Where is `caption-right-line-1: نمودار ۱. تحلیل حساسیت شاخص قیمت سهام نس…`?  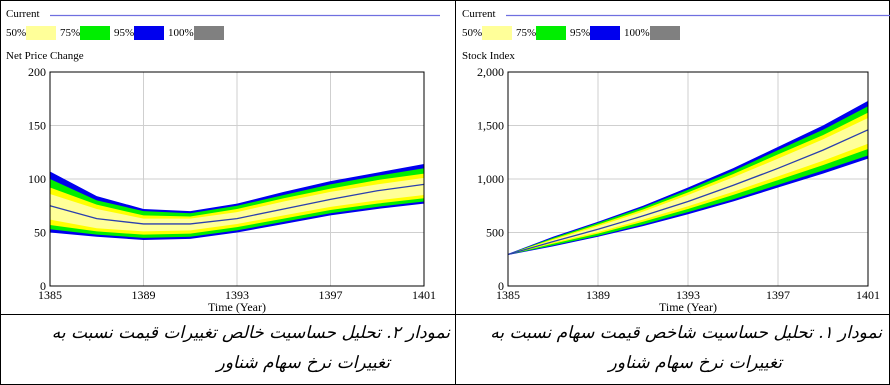
caption-right-line-1: نمودار ۱. تحلیل حساسیت شاخص قیمت سهام نس… is located at coordinates (686, 333).